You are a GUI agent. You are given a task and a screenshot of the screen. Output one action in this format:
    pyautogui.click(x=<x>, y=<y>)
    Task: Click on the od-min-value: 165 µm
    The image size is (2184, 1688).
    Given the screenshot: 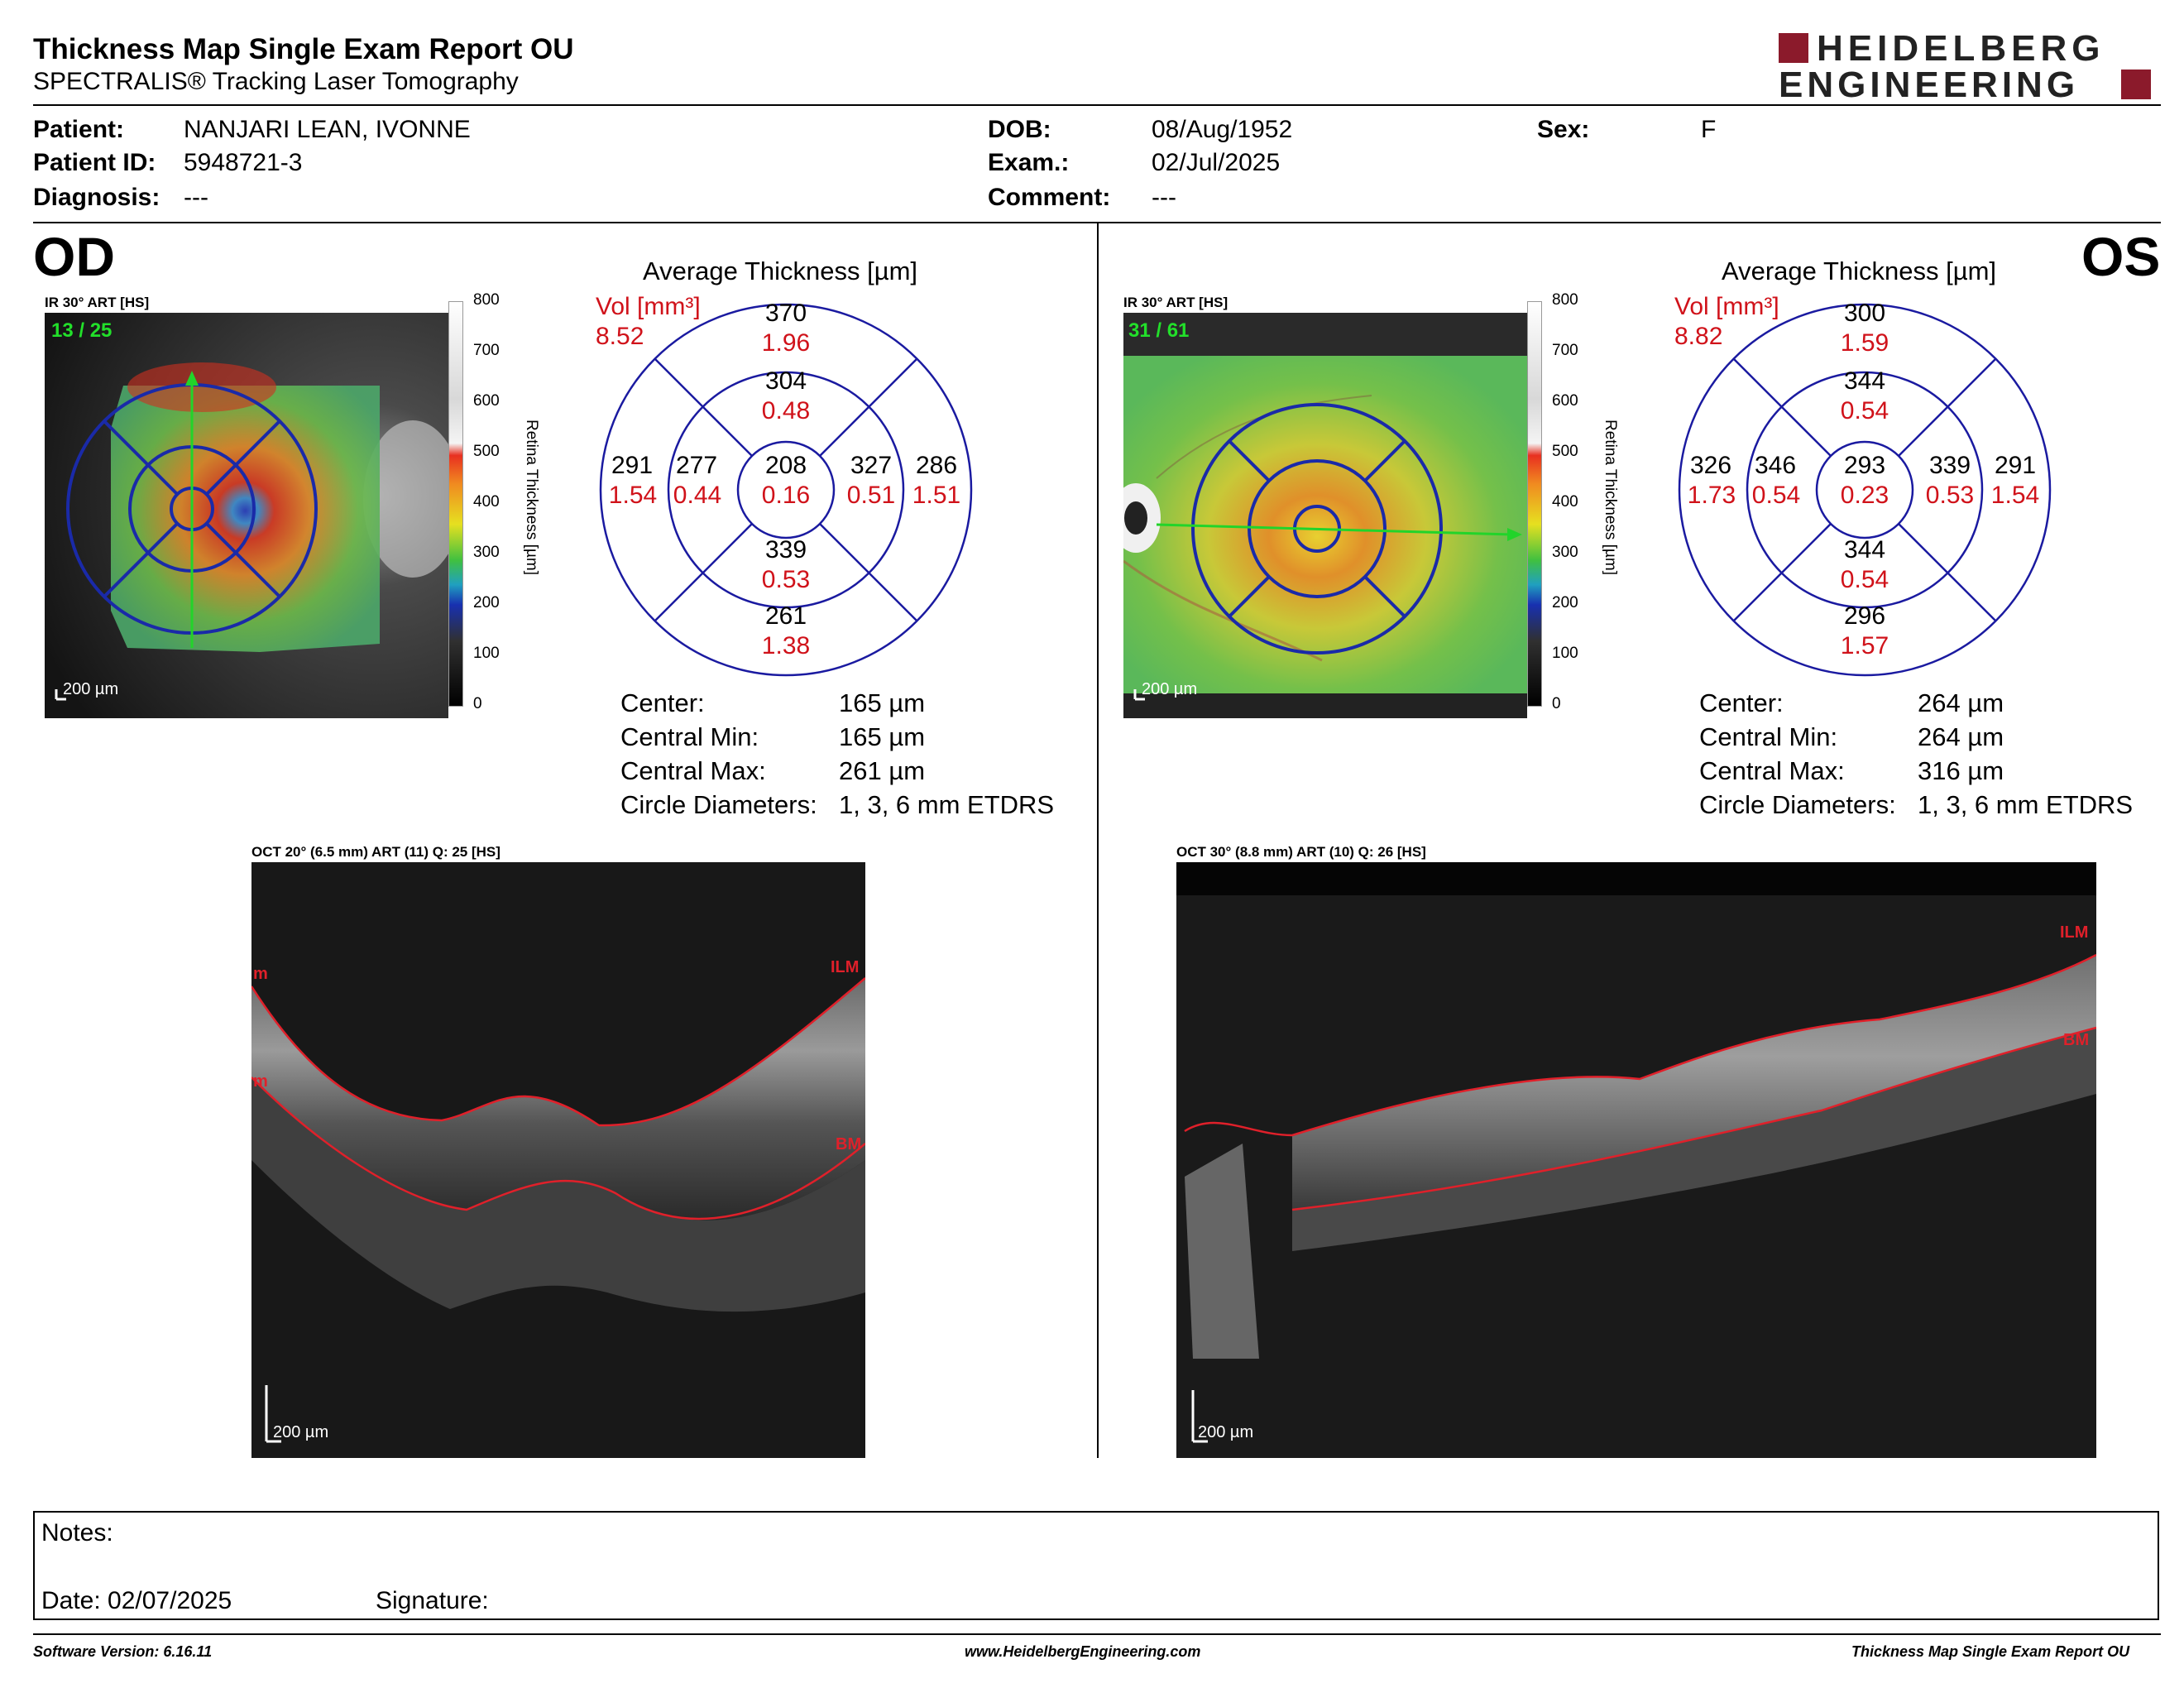 What is the action you would take?
    pyautogui.click(x=882, y=736)
    